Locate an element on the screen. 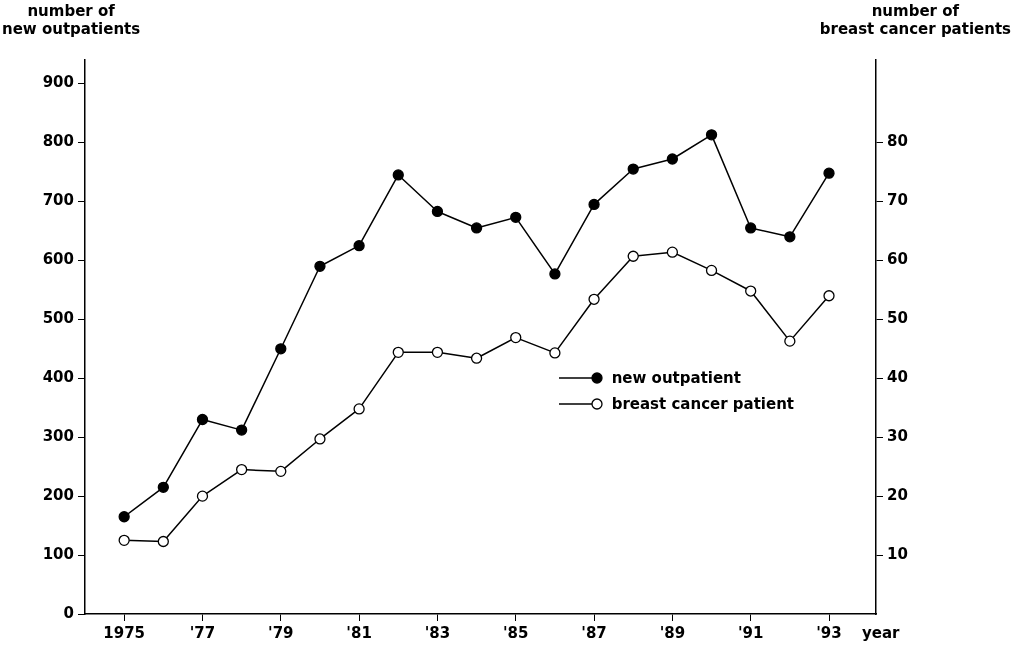  y-tick-label: 700 is located at coordinates (58, 200).